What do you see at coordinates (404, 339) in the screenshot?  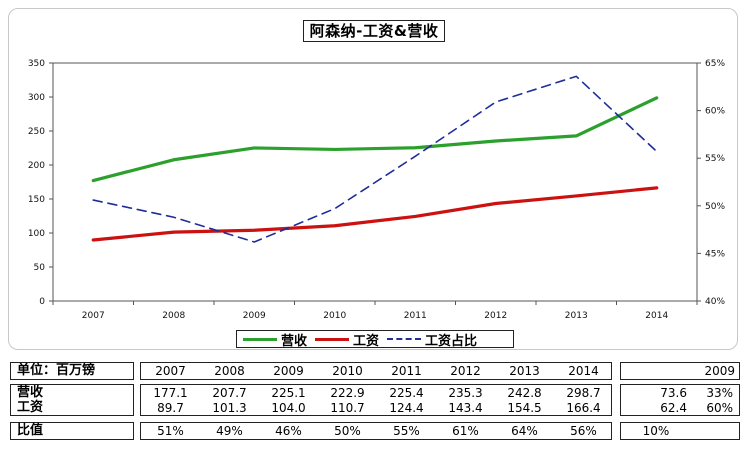 I see `legend-swatch-wage-ratio` at bounding box center [404, 339].